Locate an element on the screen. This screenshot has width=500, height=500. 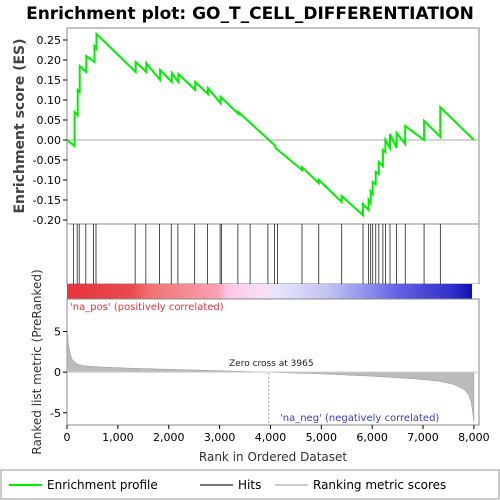
legend-label-enrichment: Enrichment profile is located at coordinates (102, 485).